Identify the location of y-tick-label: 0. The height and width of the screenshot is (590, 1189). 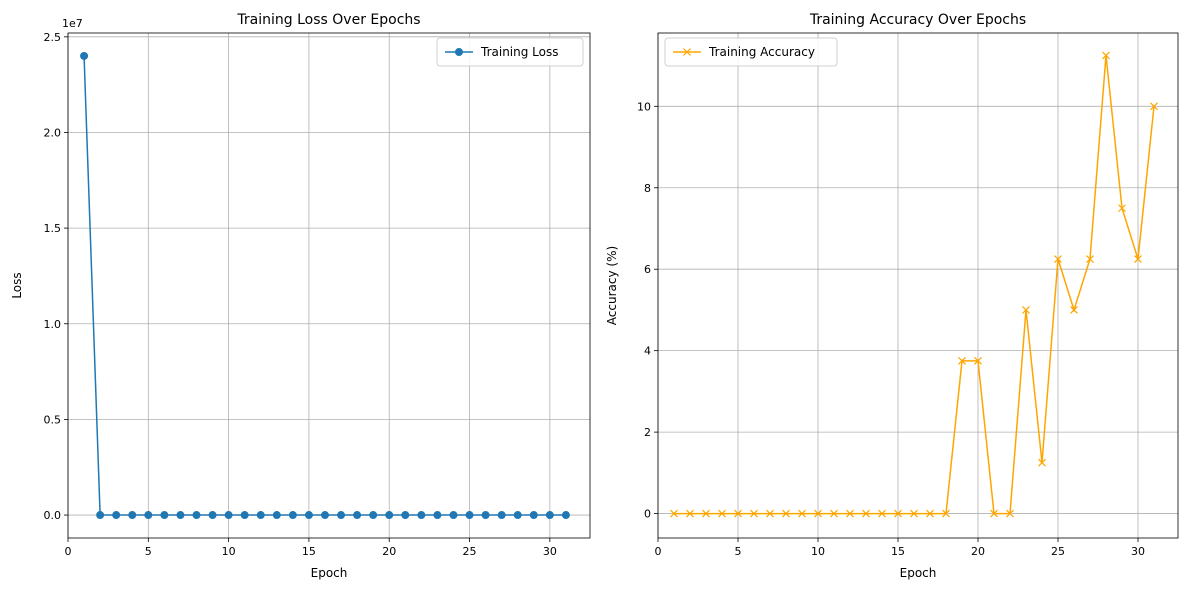
(647, 514).